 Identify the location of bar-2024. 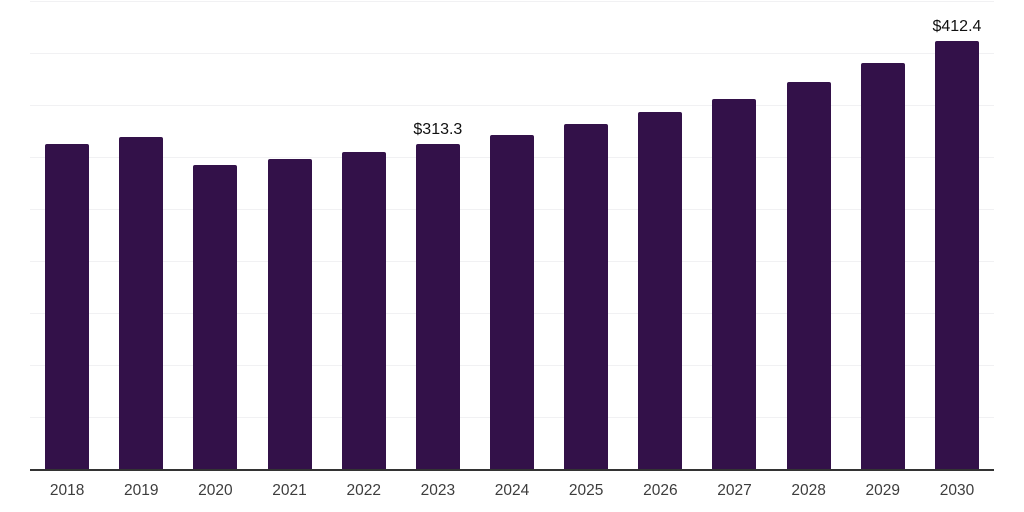
(512, 302).